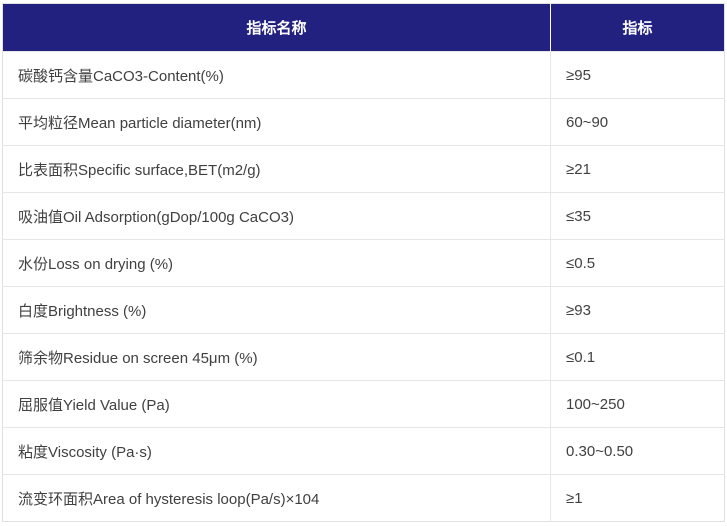  Describe the element at coordinates (276, 357) in the screenshot. I see `indicator-name-cell: 筛余物Residue on screen 45μm (%)` at that location.